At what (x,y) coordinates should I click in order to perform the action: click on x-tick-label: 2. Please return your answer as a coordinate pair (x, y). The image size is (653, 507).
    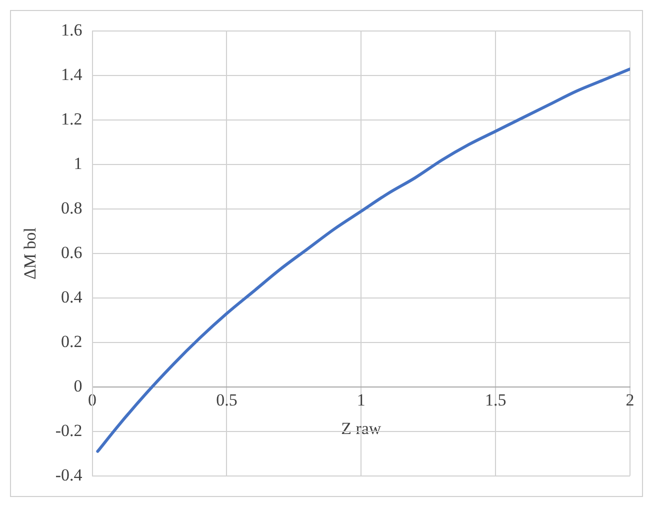
    Looking at the image, I should click on (630, 400).